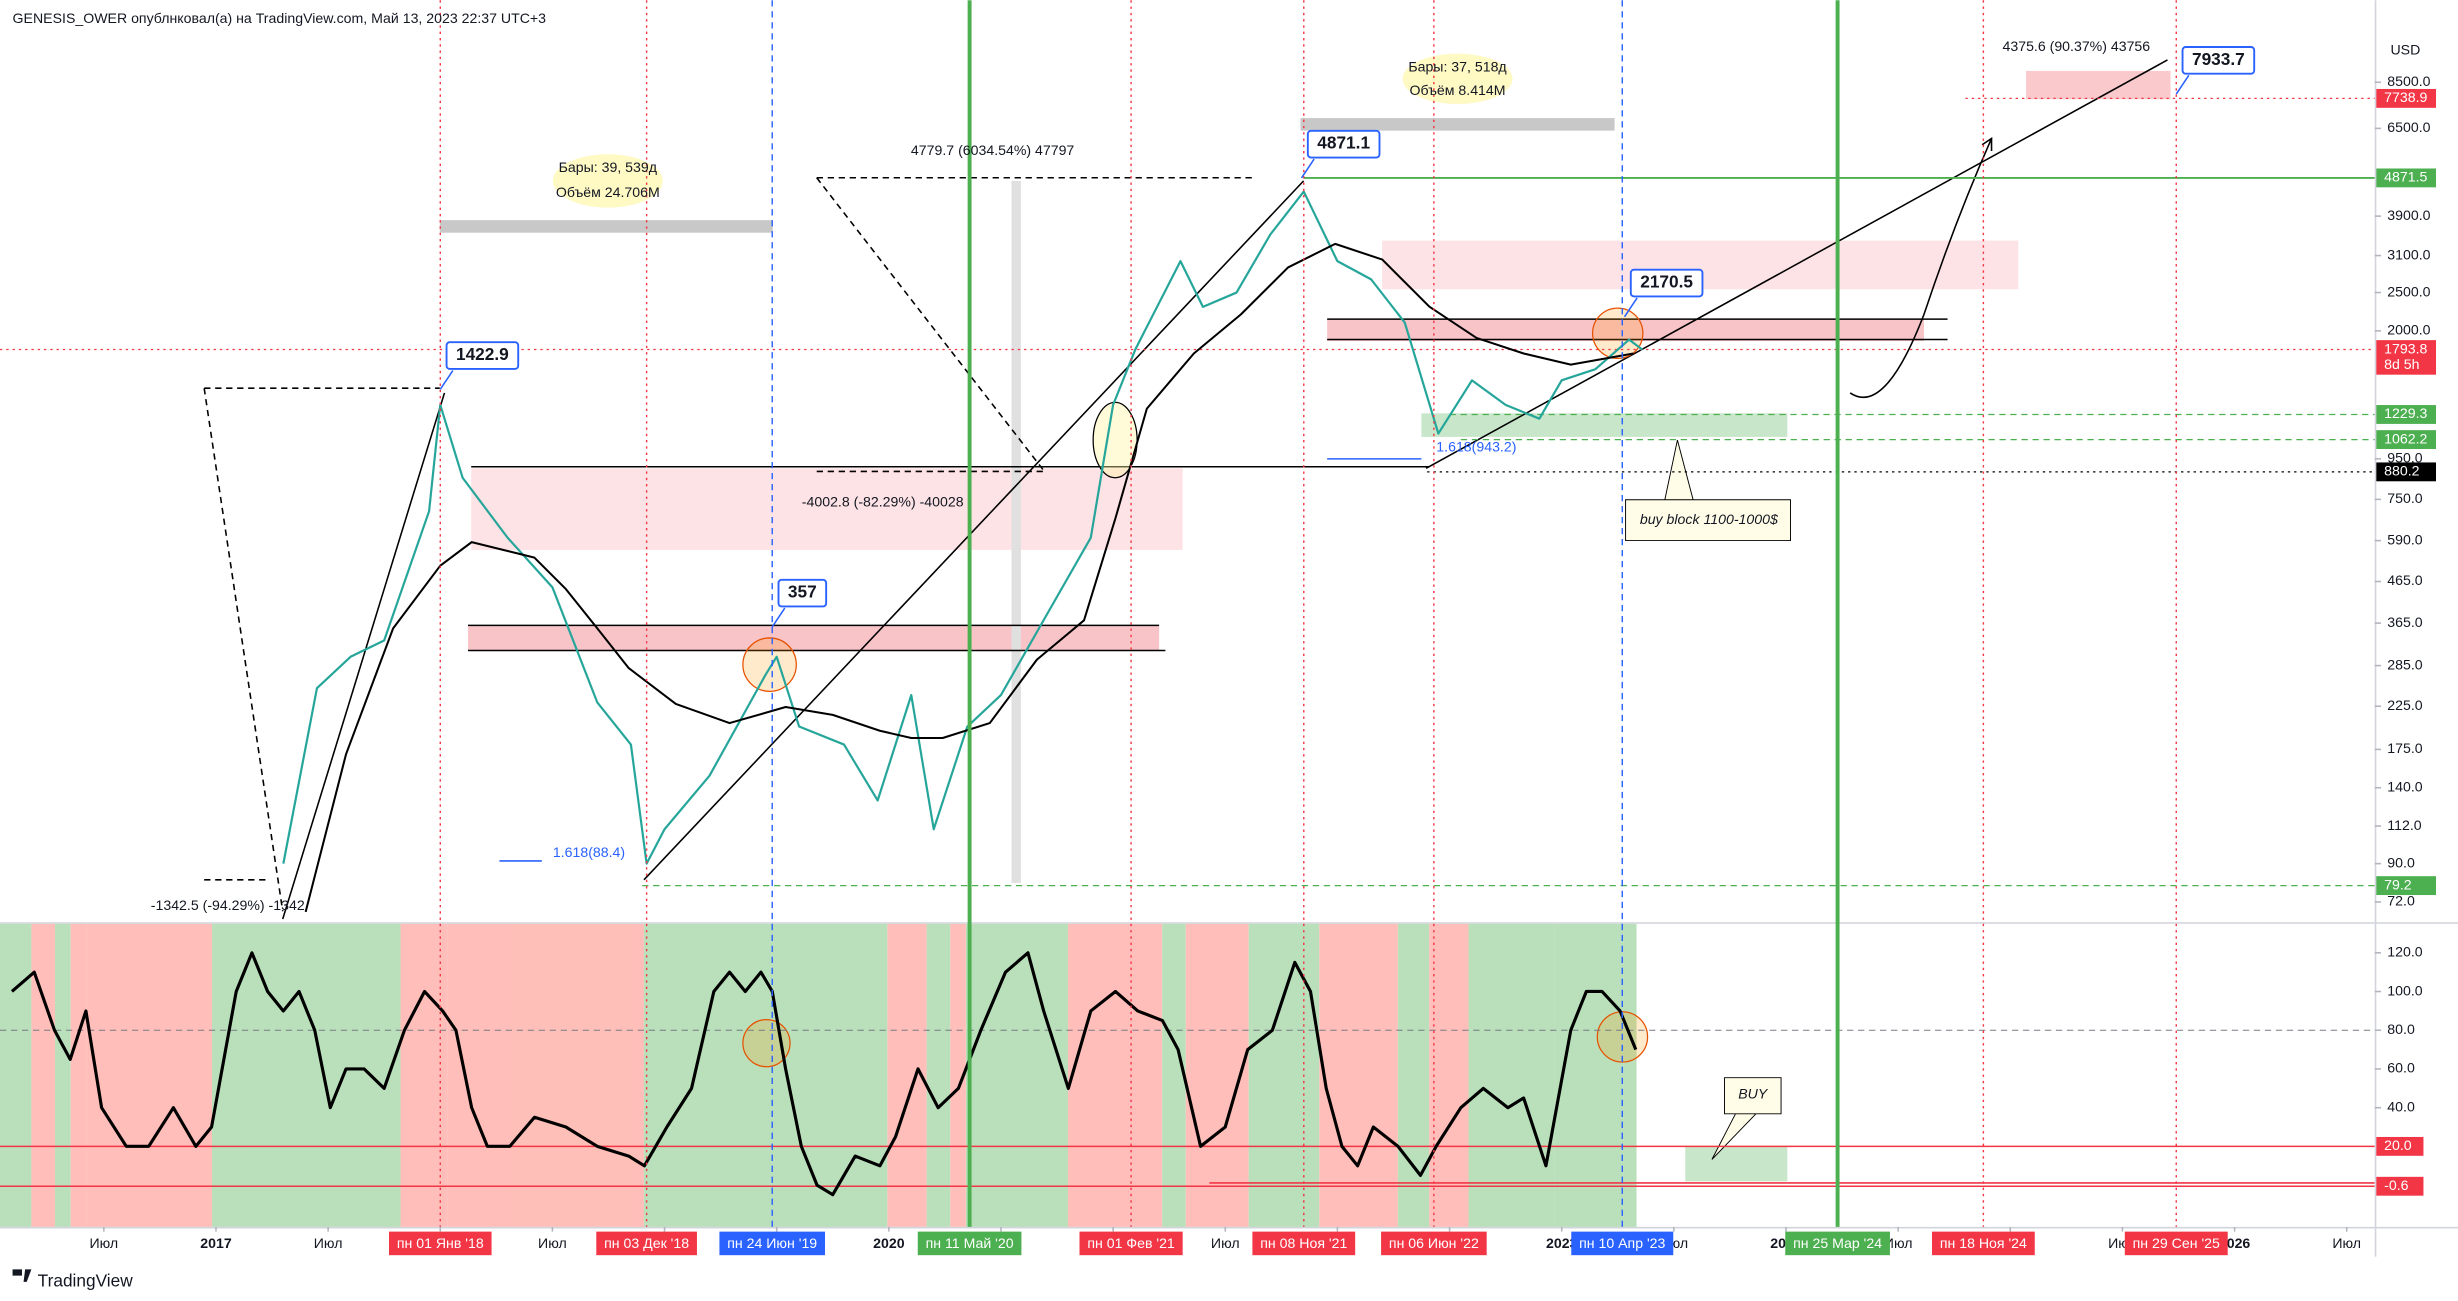  I want to click on price-marker-label: 79.2, so click(2398, 884).